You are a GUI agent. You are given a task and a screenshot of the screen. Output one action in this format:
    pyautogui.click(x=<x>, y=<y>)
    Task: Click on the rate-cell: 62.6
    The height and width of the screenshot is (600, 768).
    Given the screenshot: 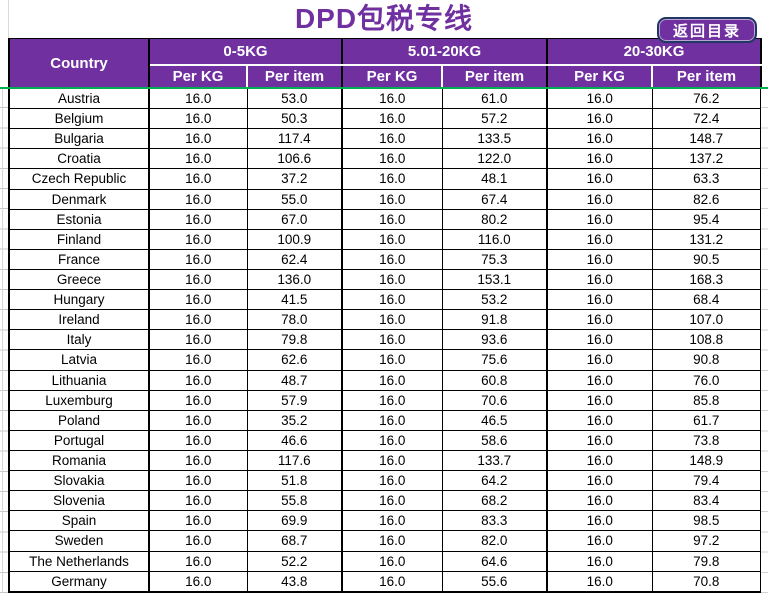 What is the action you would take?
    pyautogui.click(x=294, y=360)
    